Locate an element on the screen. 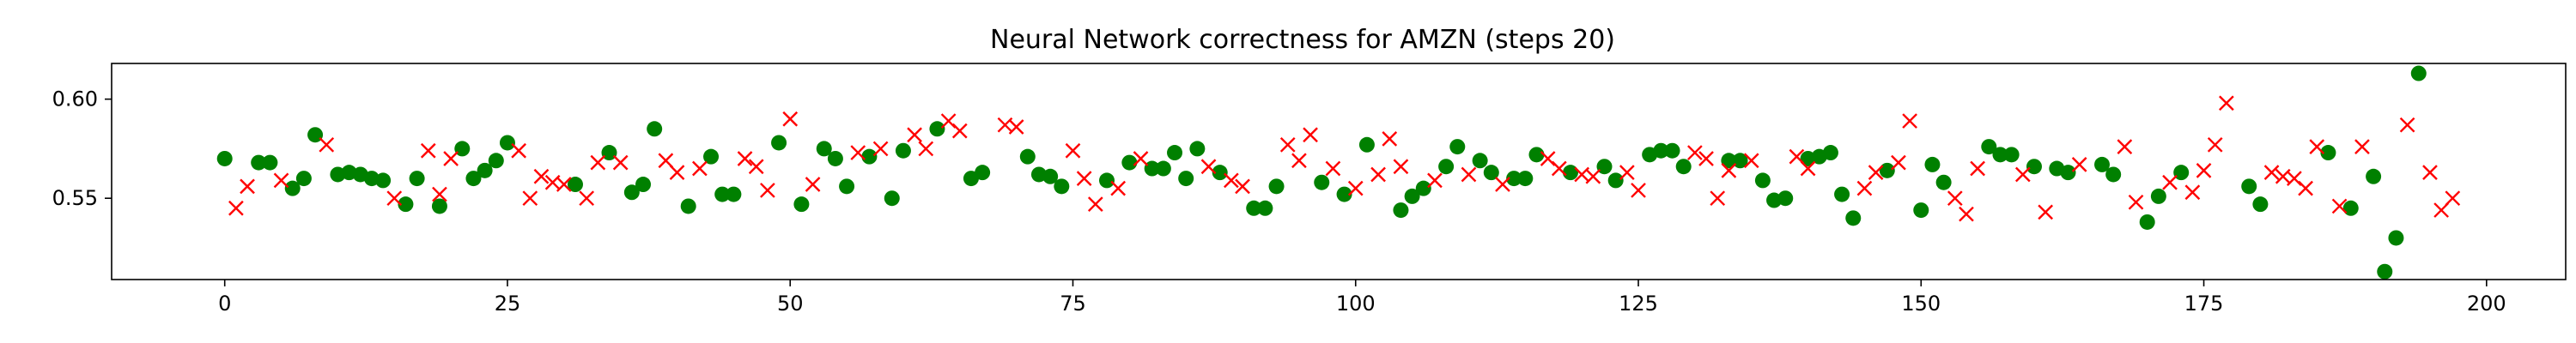  x-tick-label: 25 is located at coordinates (508, 304).